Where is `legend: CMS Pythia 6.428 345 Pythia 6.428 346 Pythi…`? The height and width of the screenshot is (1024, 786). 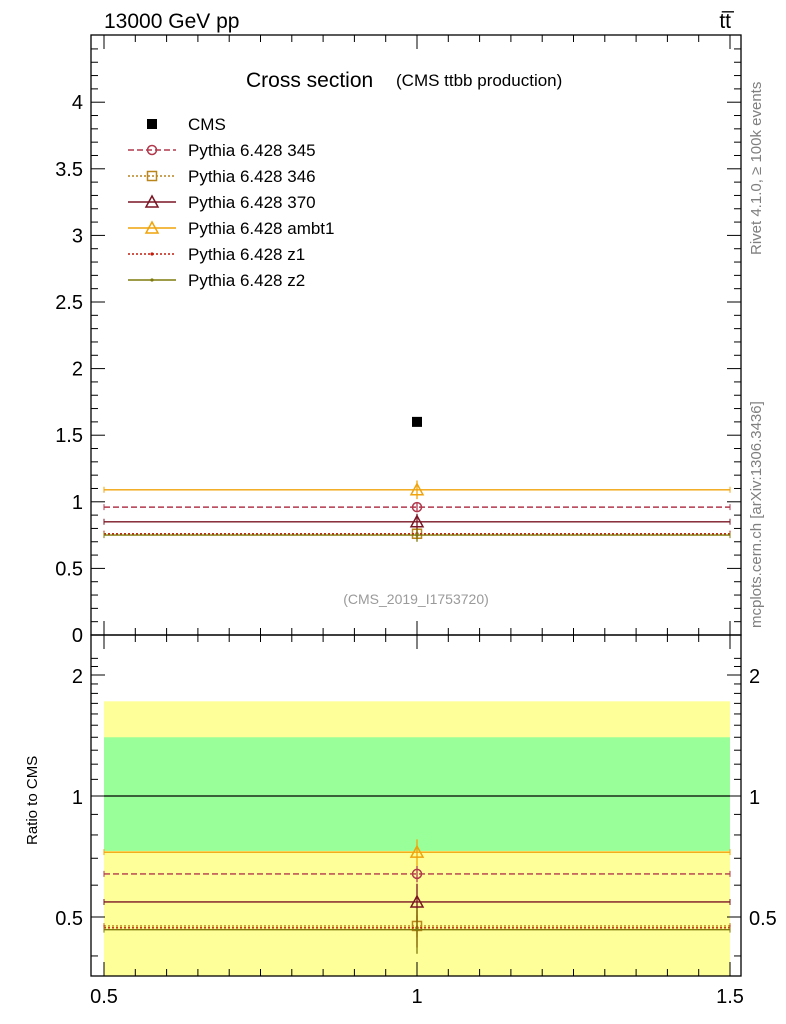
legend: CMS Pythia 6.428 345 Pythia 6.428 346 Pythi… is located at coordinates (231, 202).